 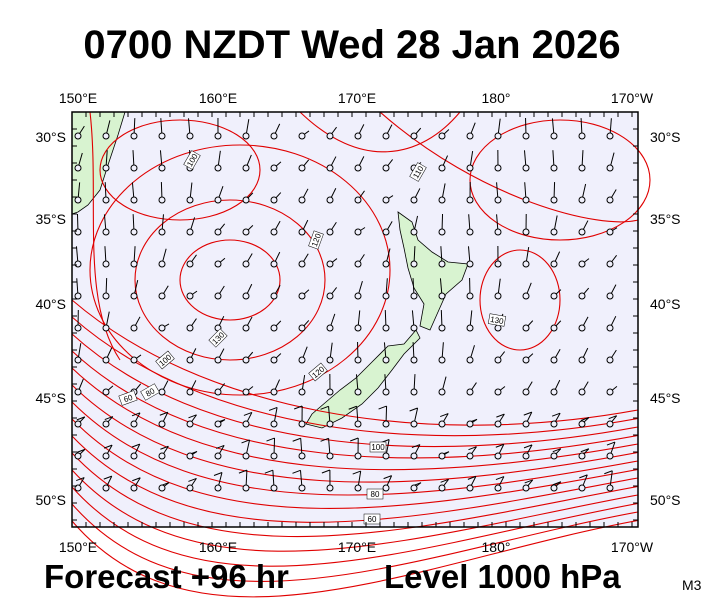 What do you see at coordinates (218, 98) in the screenshot?
I see `longitude-label: 160°E` at bounding box center [218, 98].